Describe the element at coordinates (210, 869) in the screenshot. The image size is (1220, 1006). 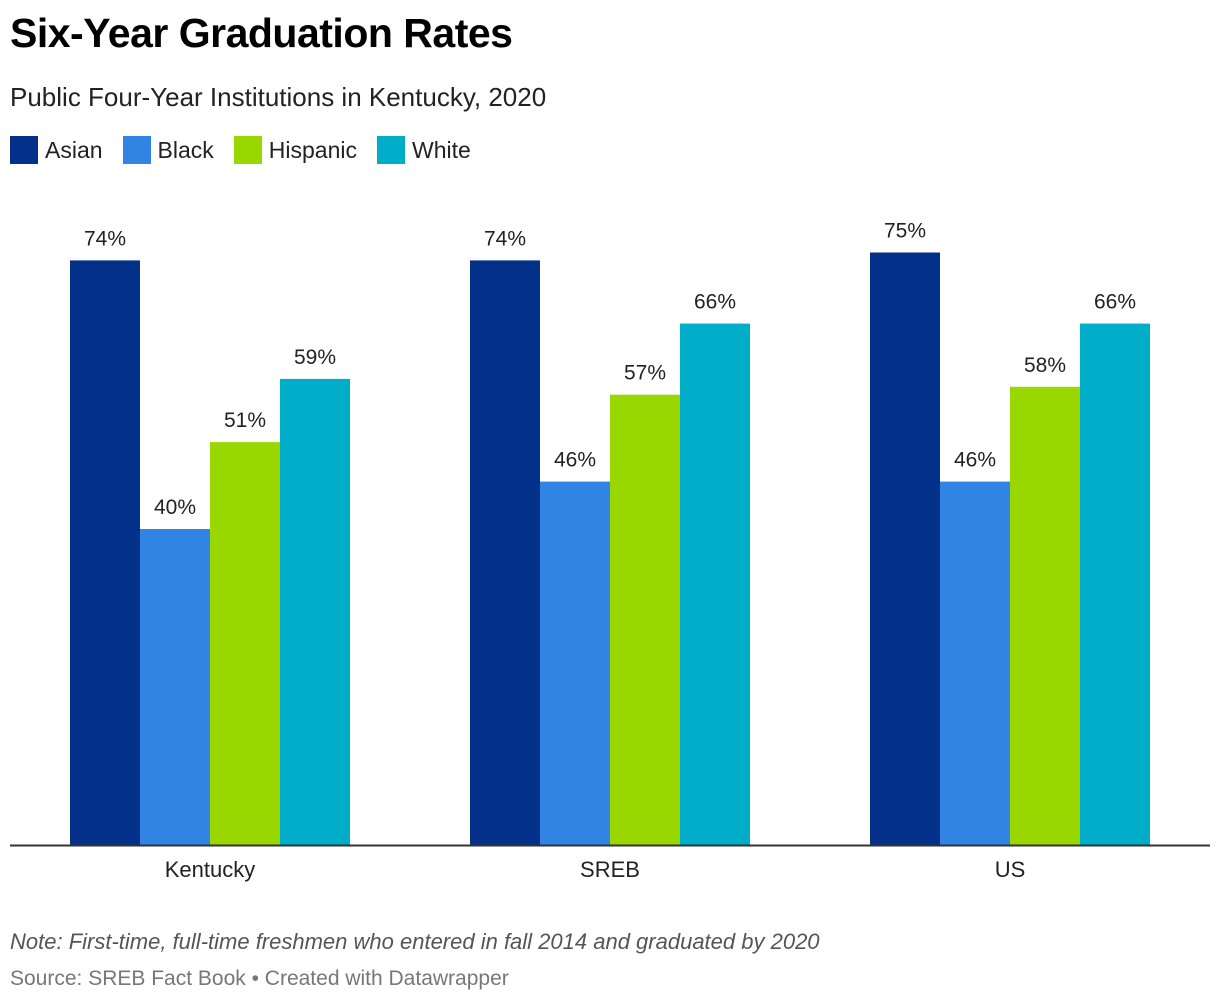
I see `x-tick-label-kentucky: Kentucky` at that location.